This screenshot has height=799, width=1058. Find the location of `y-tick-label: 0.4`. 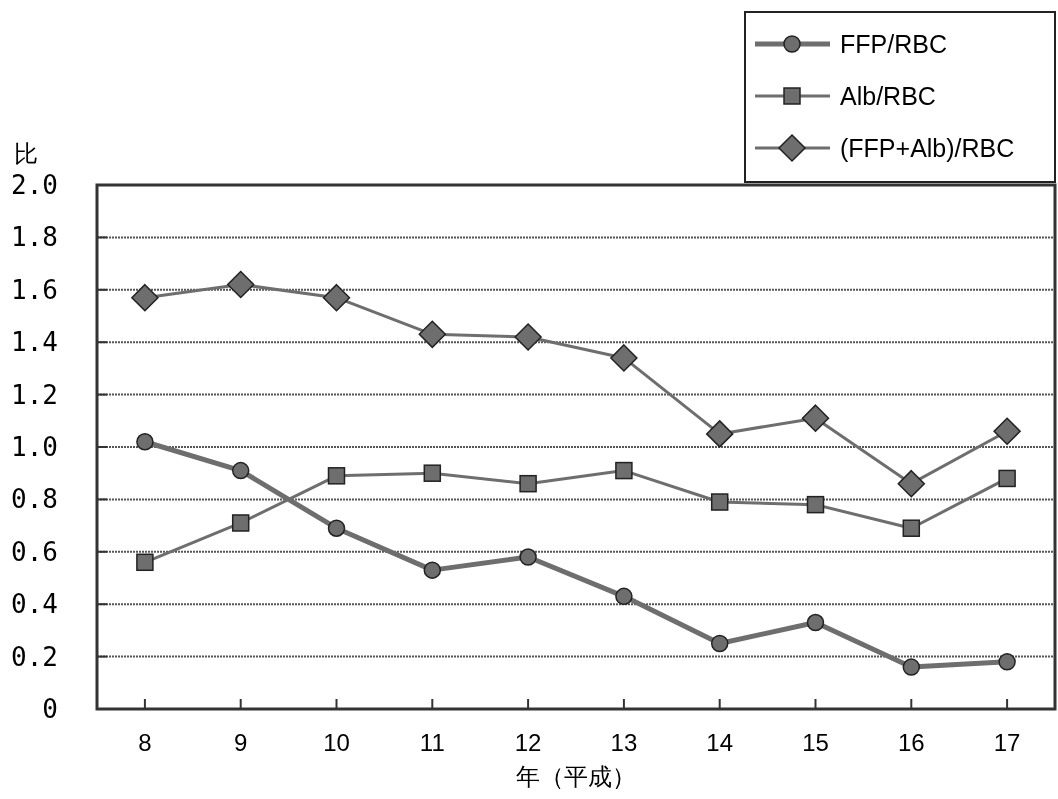

y-tick-label: 0.4 is located at coordinates (34, 604).